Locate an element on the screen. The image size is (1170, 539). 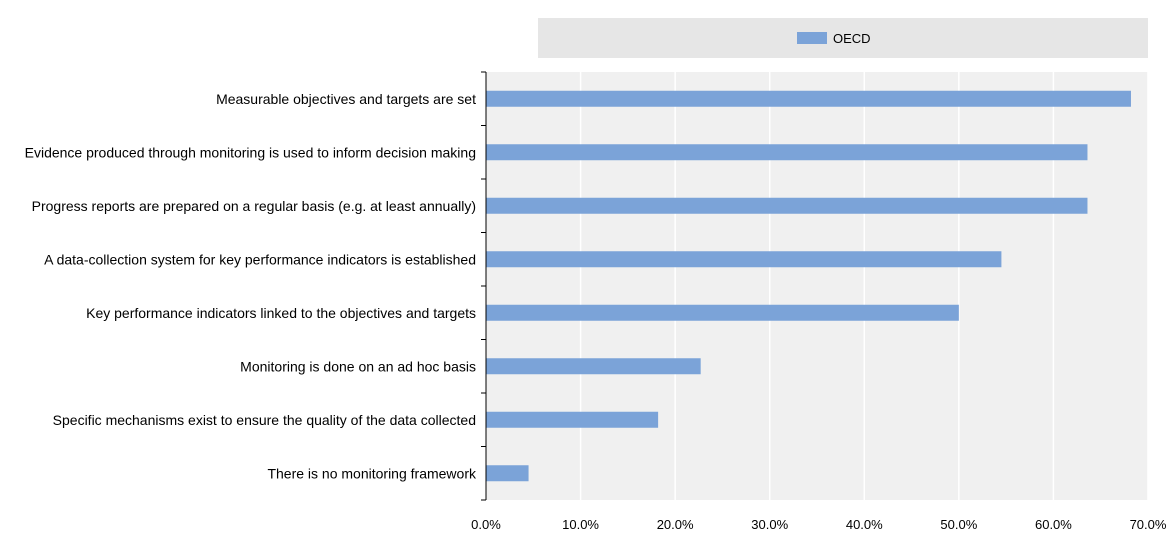
x-tick-label: 60.0% is located at coordinates (1053, 524).